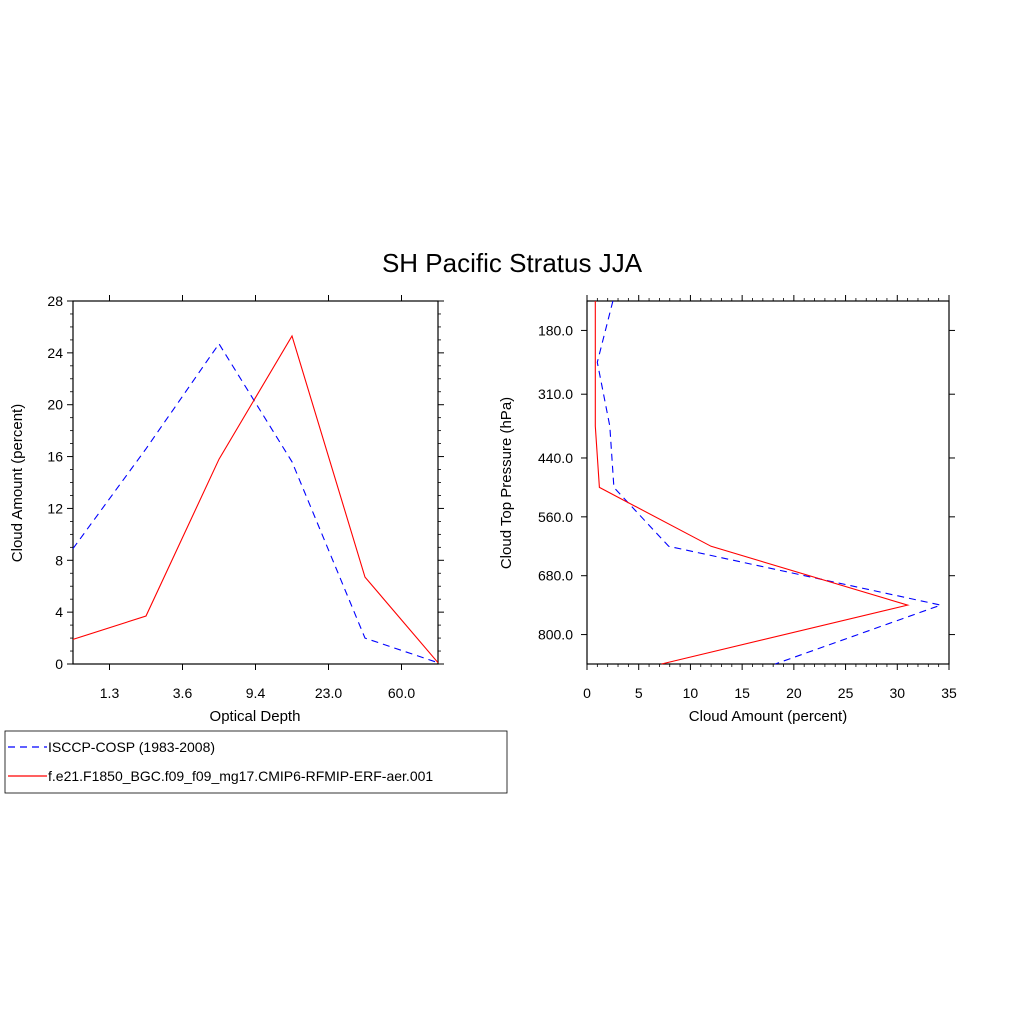 The height and width of the screenshot is (1029, 1024). Describe the element at coordinates (897, 693) in the screenshot. I see `right-x-tick-label: 30` at that location.